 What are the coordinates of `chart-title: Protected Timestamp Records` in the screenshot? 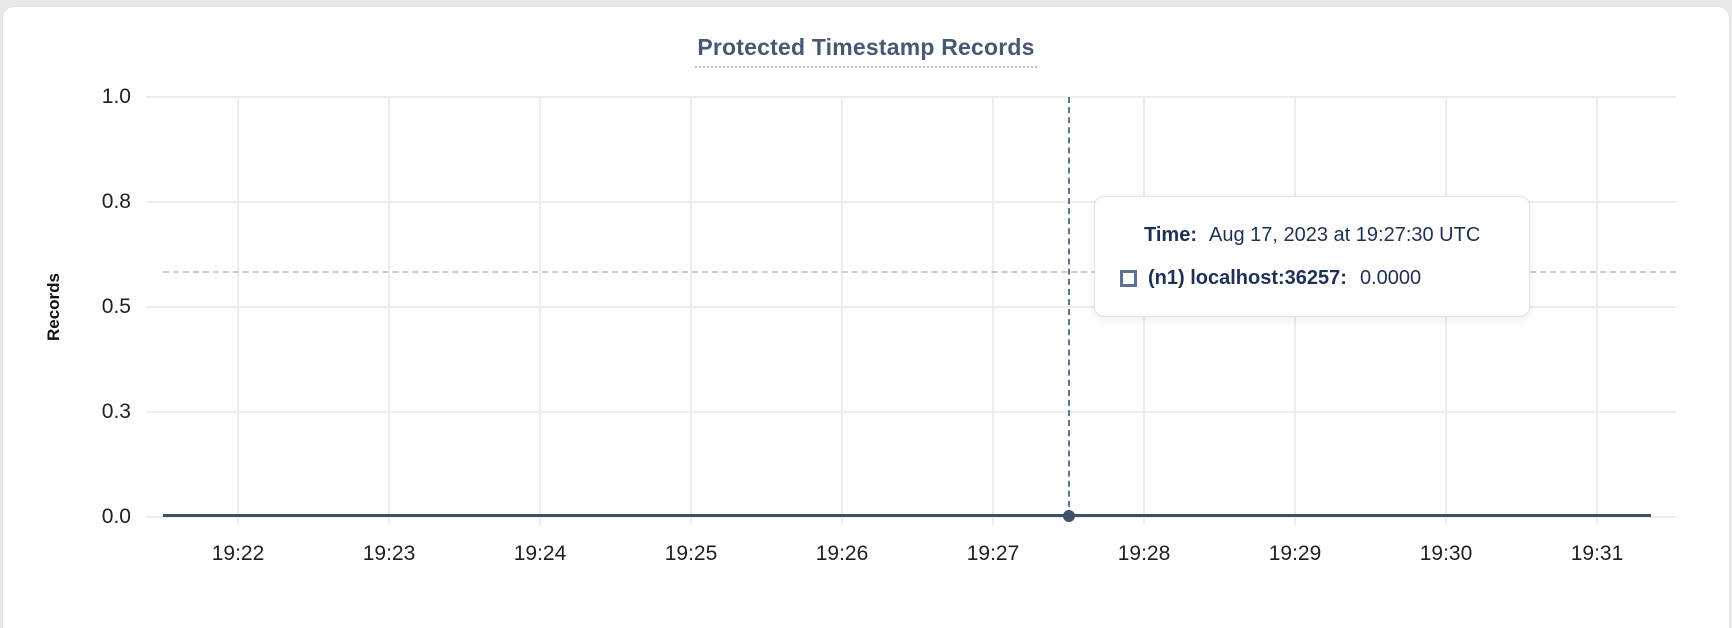 It's located at (866, 51).